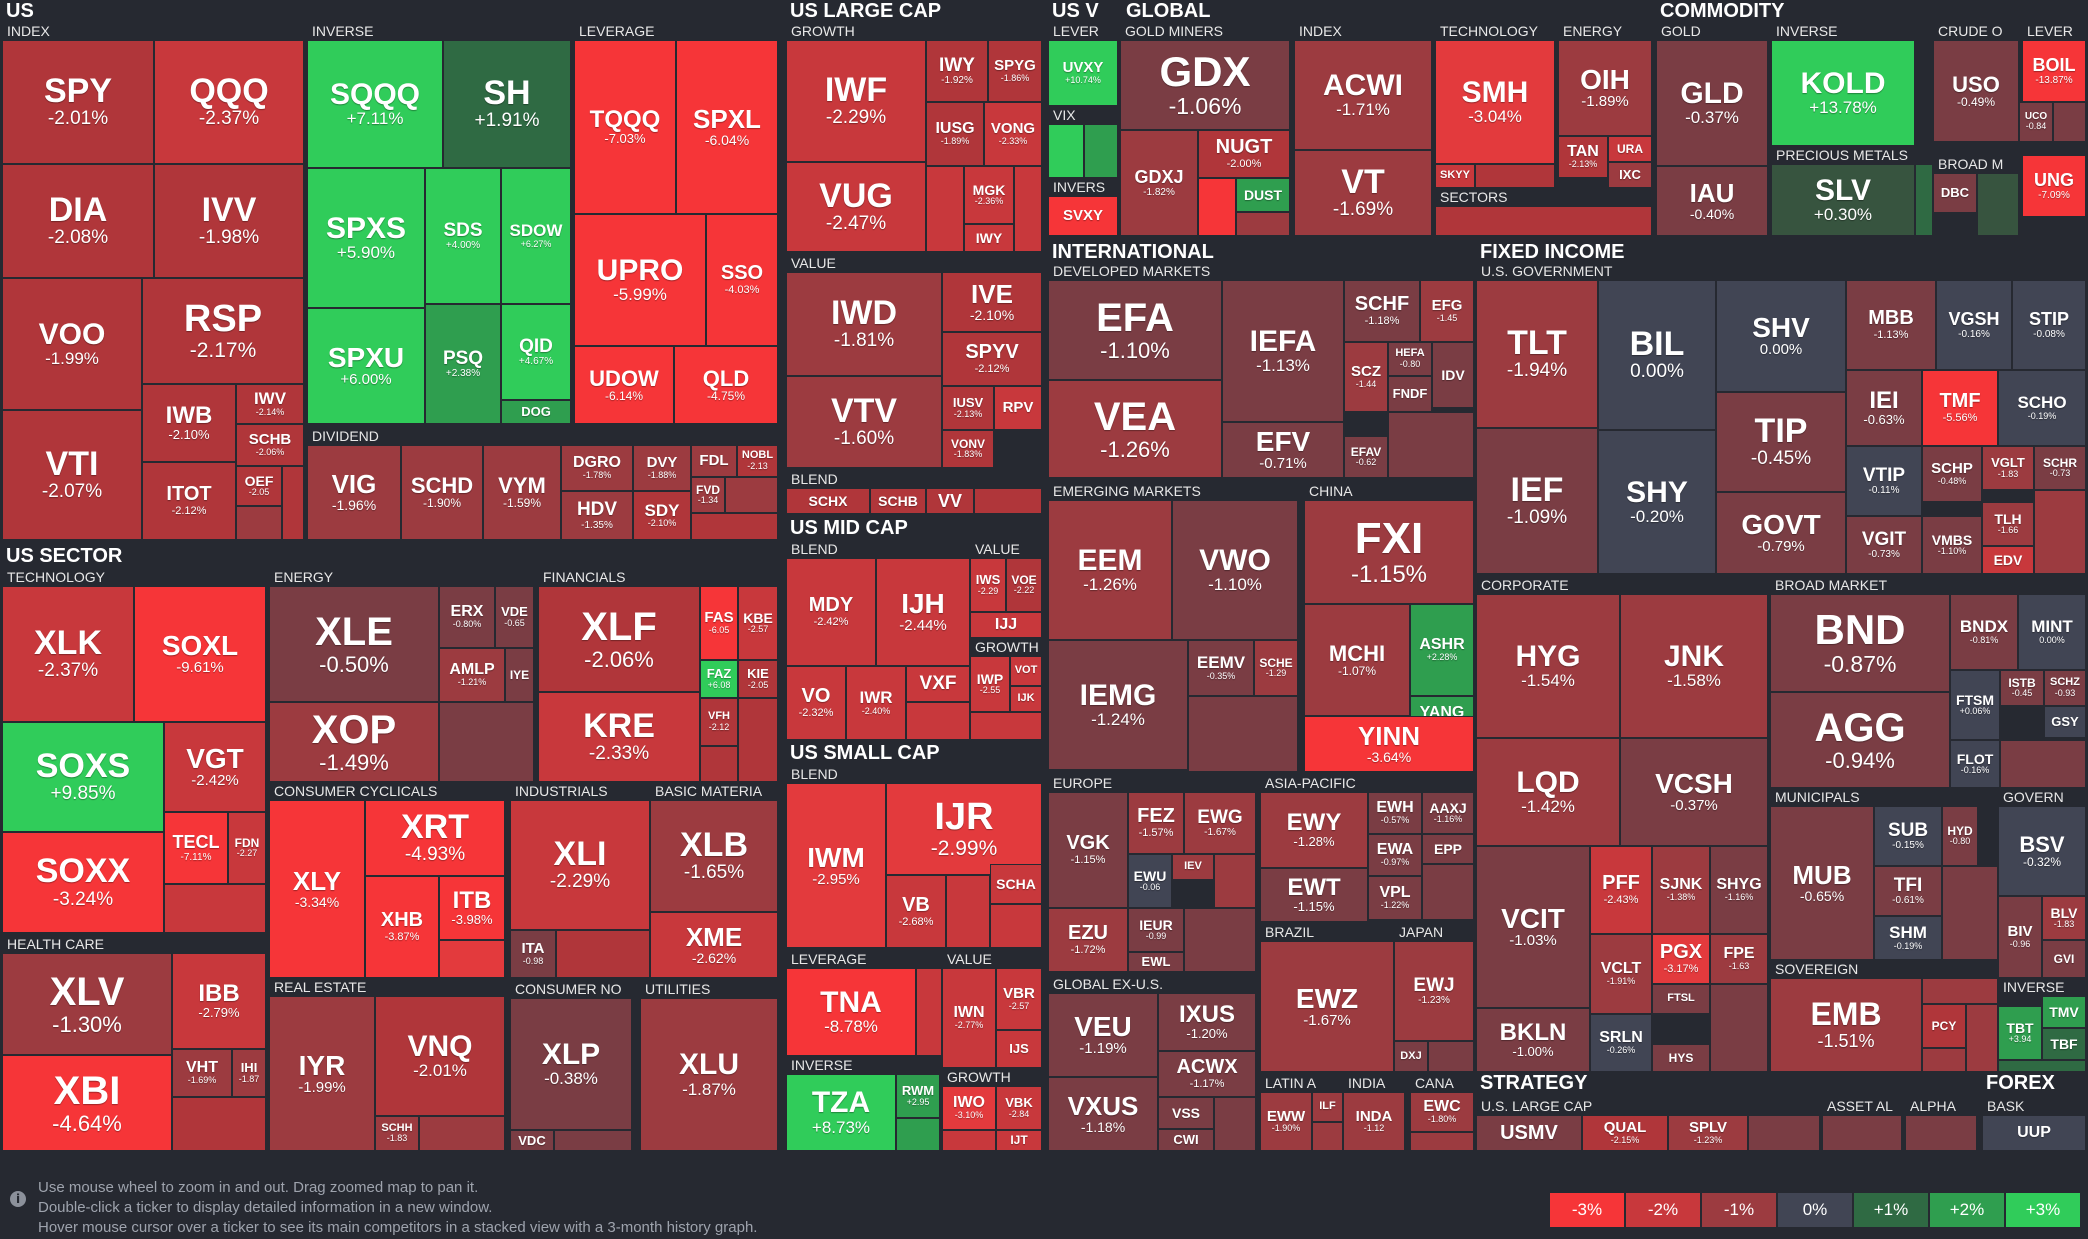 The height and width of the screenshot is (1239, 2088). What do you see at coordinates (1657, 502) in the screenshot?
I see `ticker-tile-shy: SHY -0.20%` at bounding box center [1657, 502].